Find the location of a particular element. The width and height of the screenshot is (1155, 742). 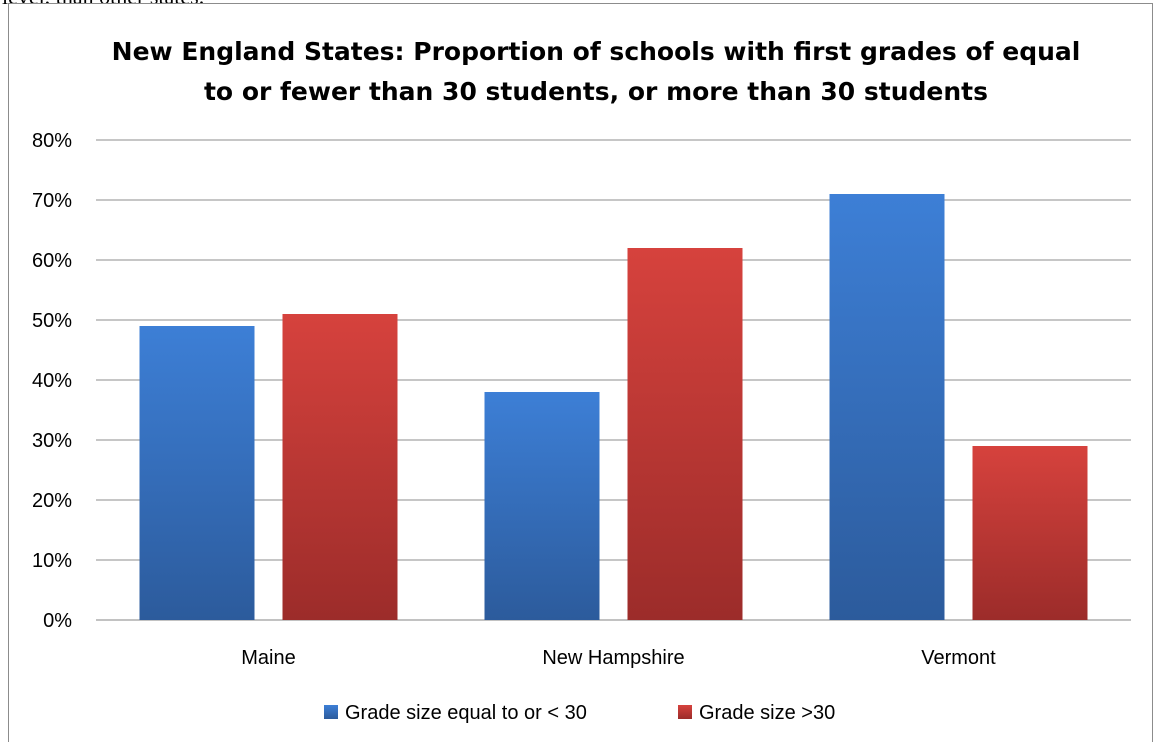

y-tick-label: 30% is located at coordinates (52, 441).